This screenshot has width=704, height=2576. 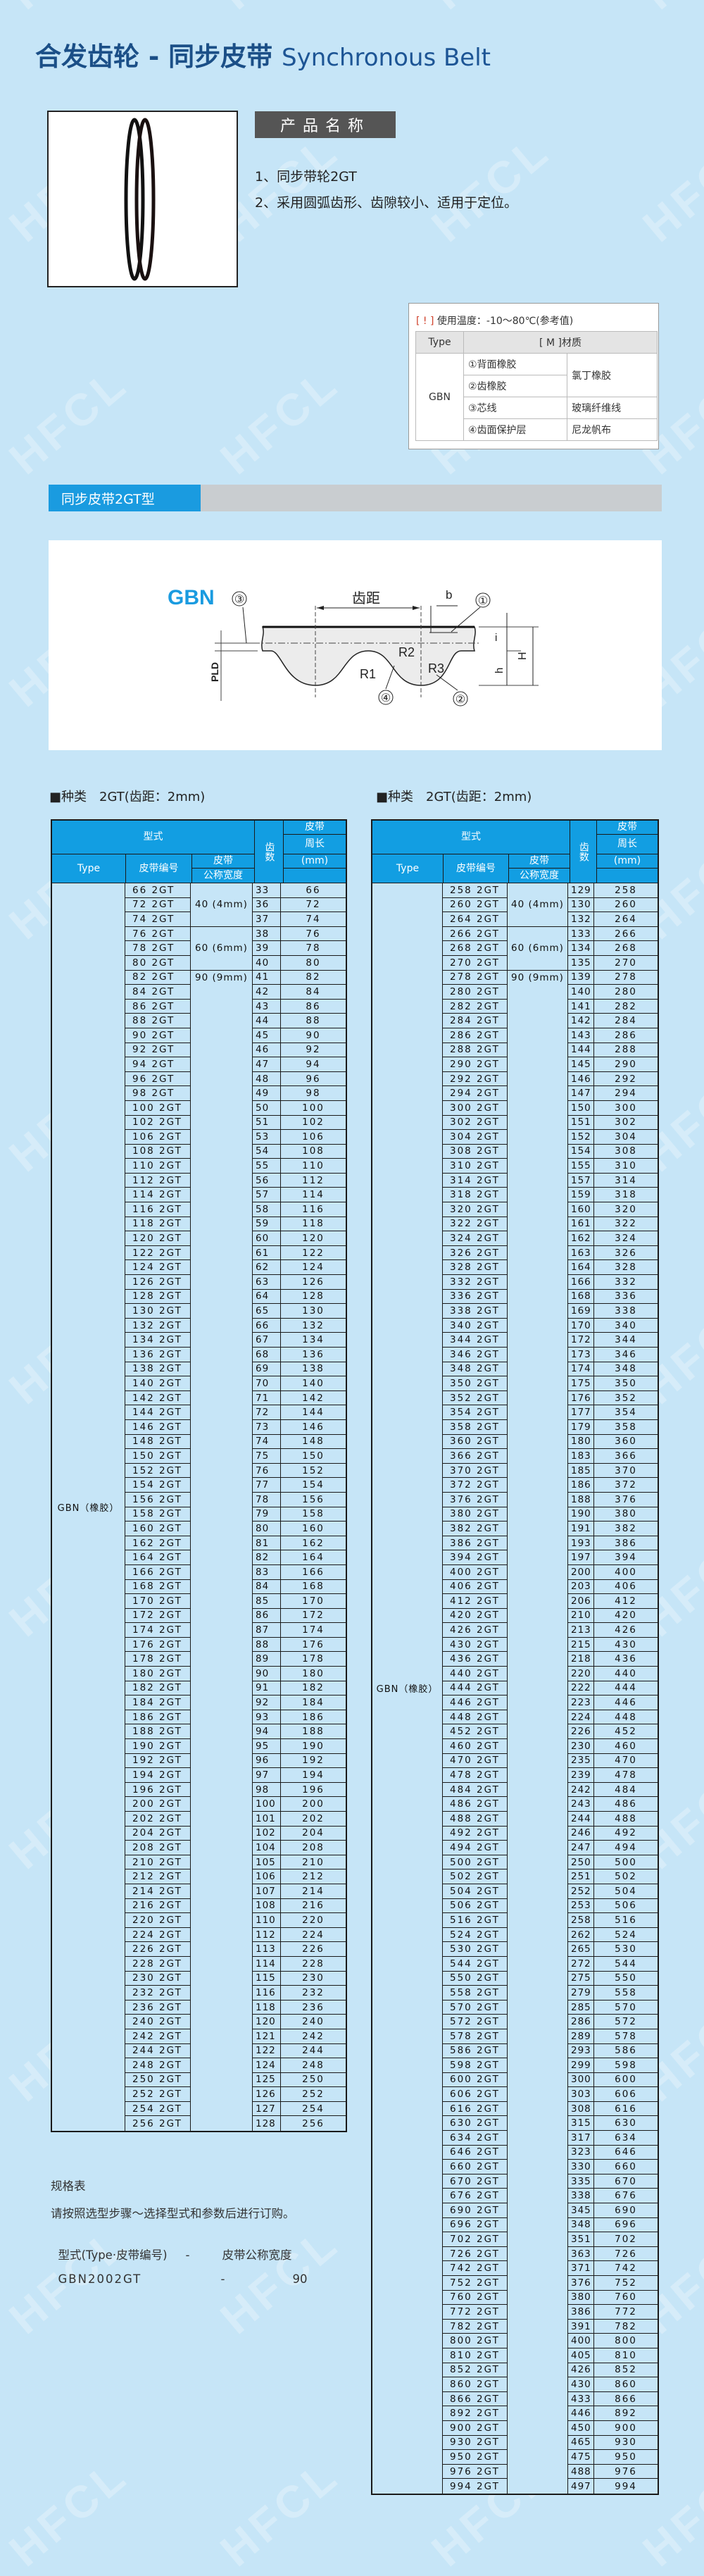 What do you see at coordinates (475, 1079) in the screenshot?
I see `belt-code-cell: 292 2GT` at bounding box center [475, 1079].